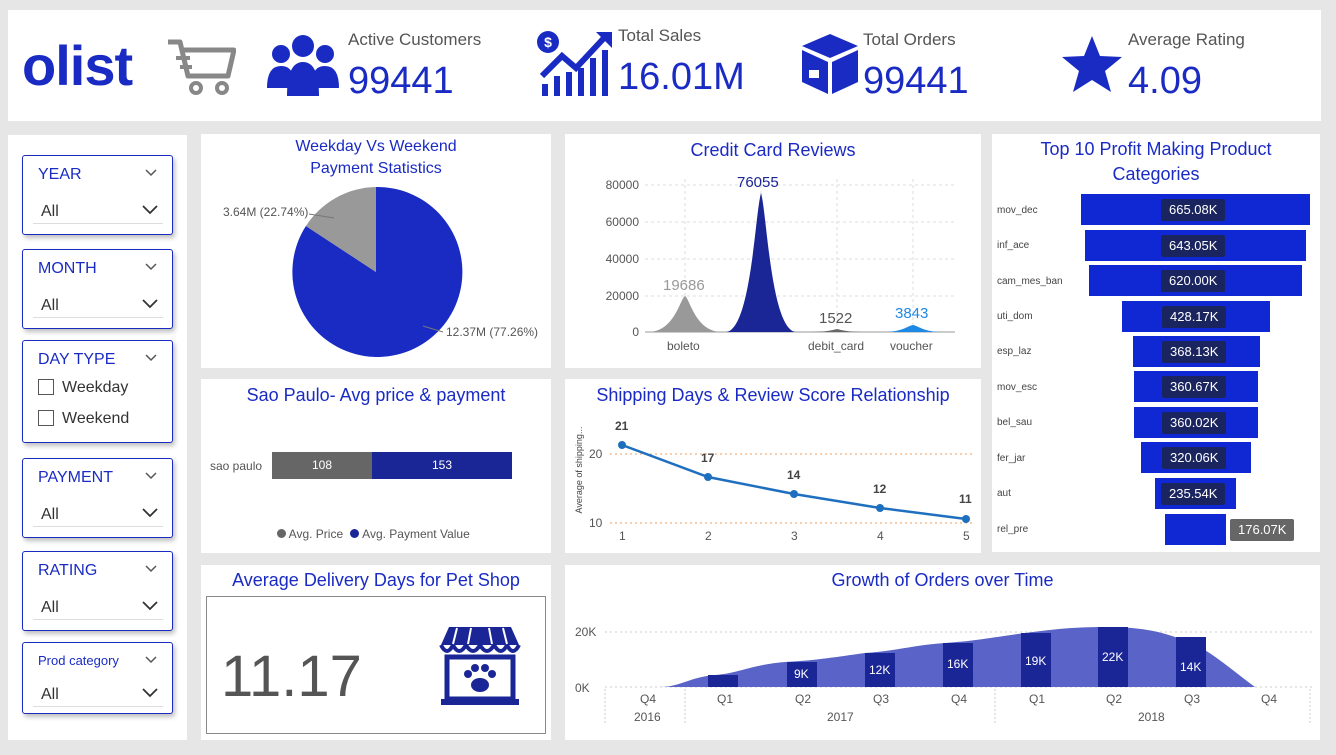 The image size is (1336, 755). Describe the element at coordinates (1004, 493) in the screenshot. I see `funnel-category: aut` at that location.